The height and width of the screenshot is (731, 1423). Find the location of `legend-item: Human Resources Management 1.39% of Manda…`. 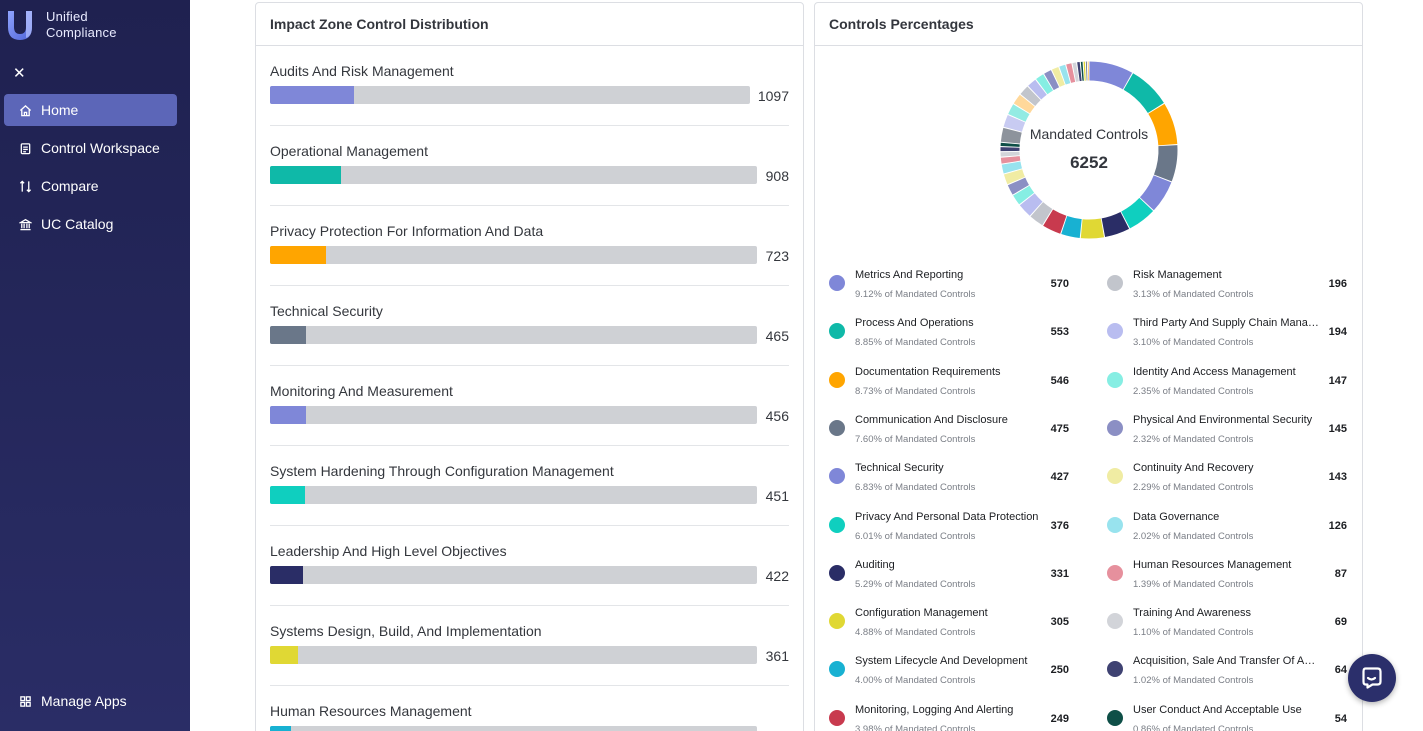

legend-item: Human Resources Management 1.39% of Manda… is located at coordinates (1227, 571).